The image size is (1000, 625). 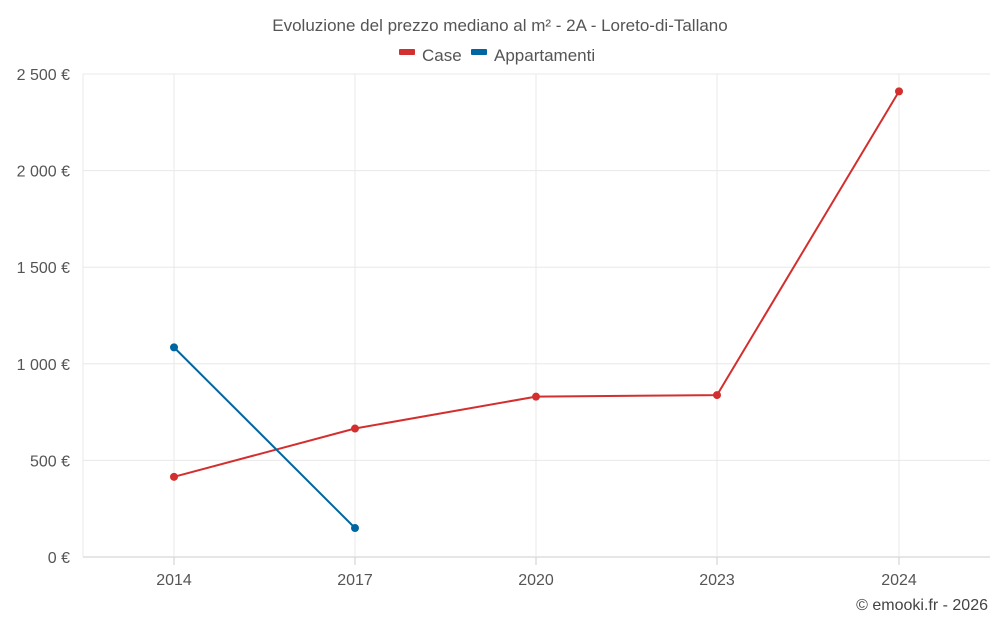 I want to click on y-tick-label: 2 500 €, so click(x=43, y=75).